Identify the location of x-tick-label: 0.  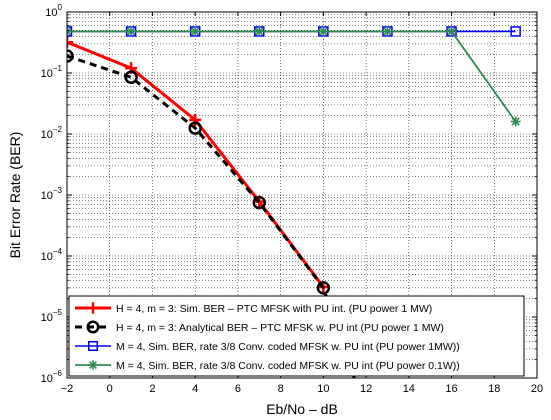
(110, 389).